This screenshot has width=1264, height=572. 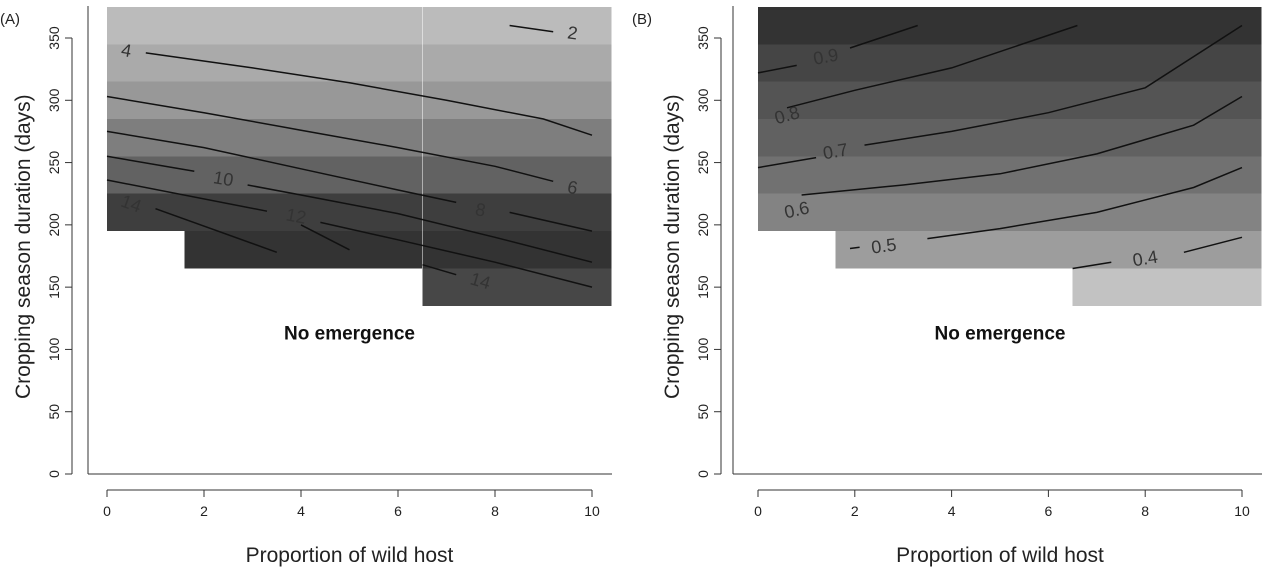 I want to click on b-contour-label: 0.9, so click(x=826, y=56).